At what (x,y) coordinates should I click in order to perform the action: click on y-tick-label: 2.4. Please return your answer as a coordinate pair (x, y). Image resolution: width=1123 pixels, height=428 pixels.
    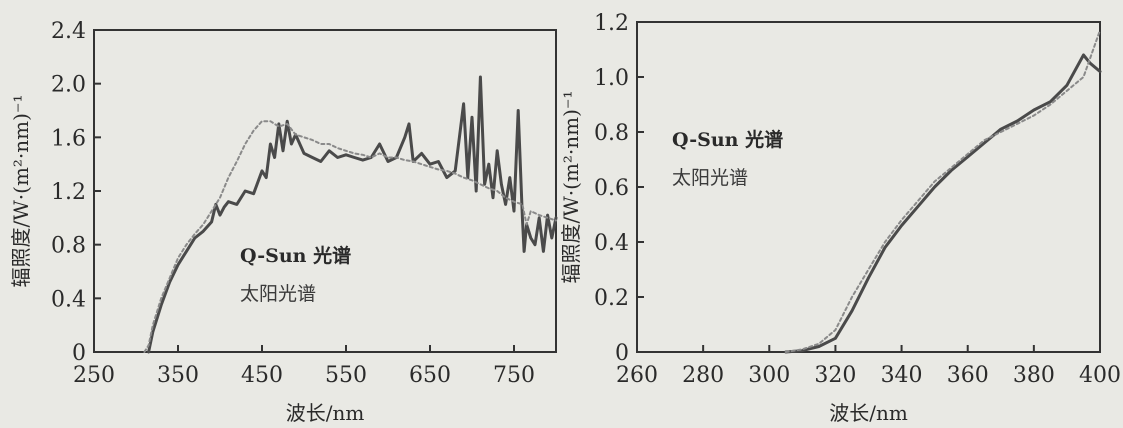
    Looking at the image, I should click on (68, 31).